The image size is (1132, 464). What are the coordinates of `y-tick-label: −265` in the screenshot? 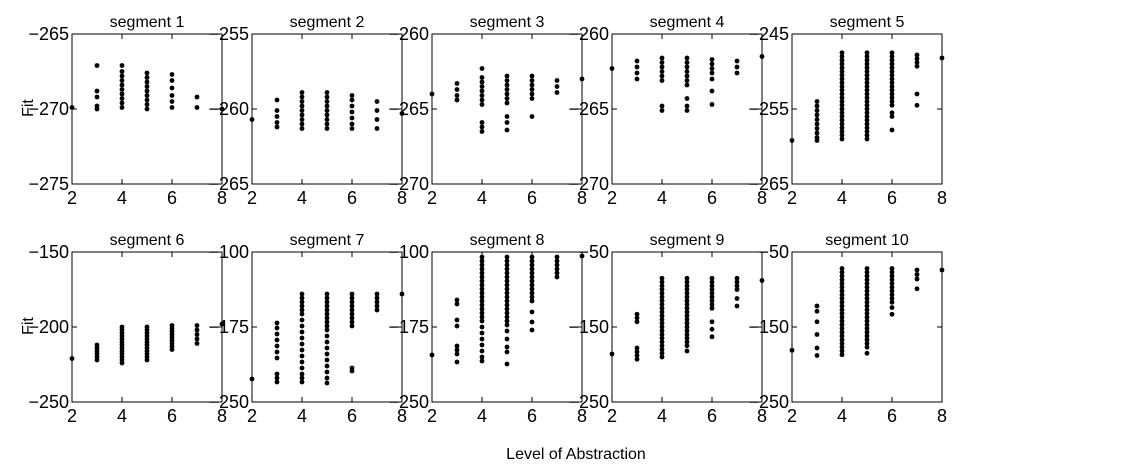 It's located at (228, 184).